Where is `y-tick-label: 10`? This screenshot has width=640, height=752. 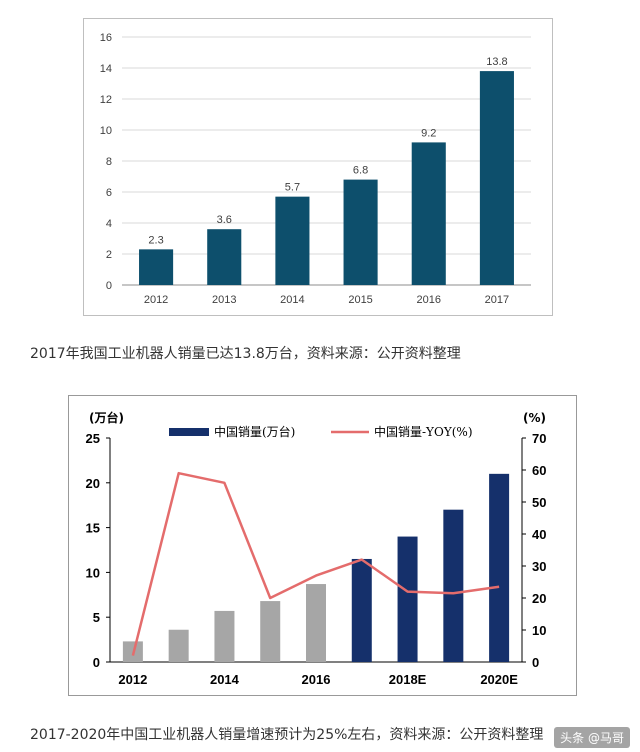 y-tick-label: 10 is located at coordinates (106, 131).